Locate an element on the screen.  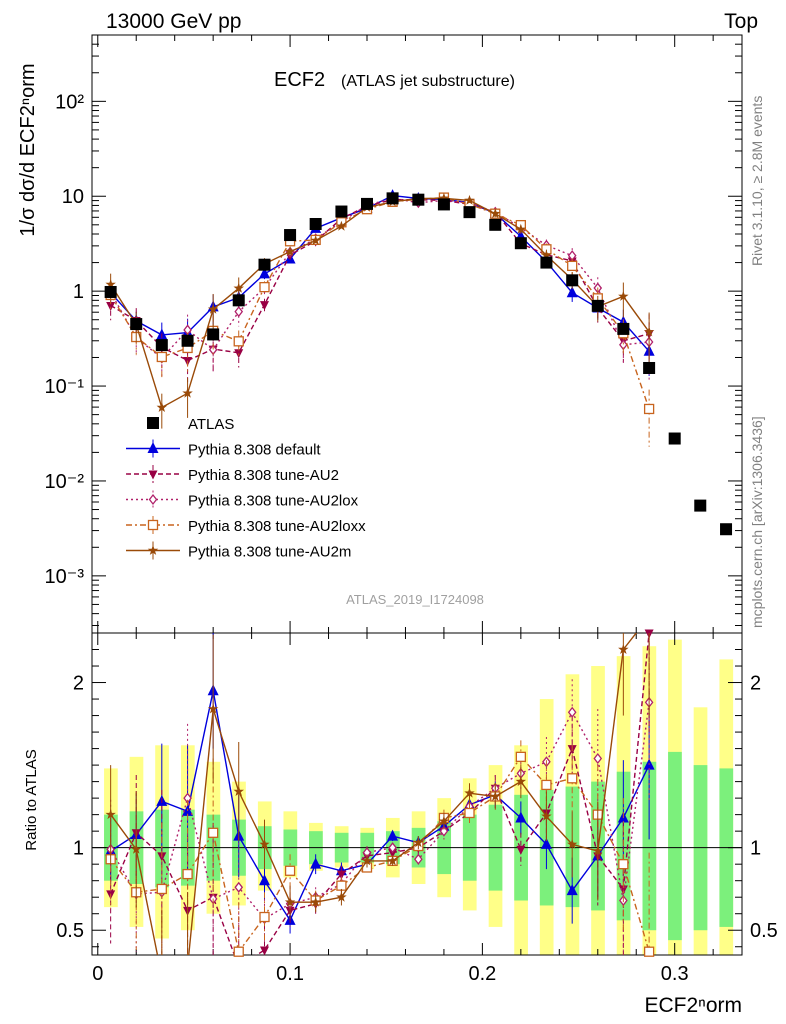
x-tick-label: 0.3 is located at coordinates (675, 974).